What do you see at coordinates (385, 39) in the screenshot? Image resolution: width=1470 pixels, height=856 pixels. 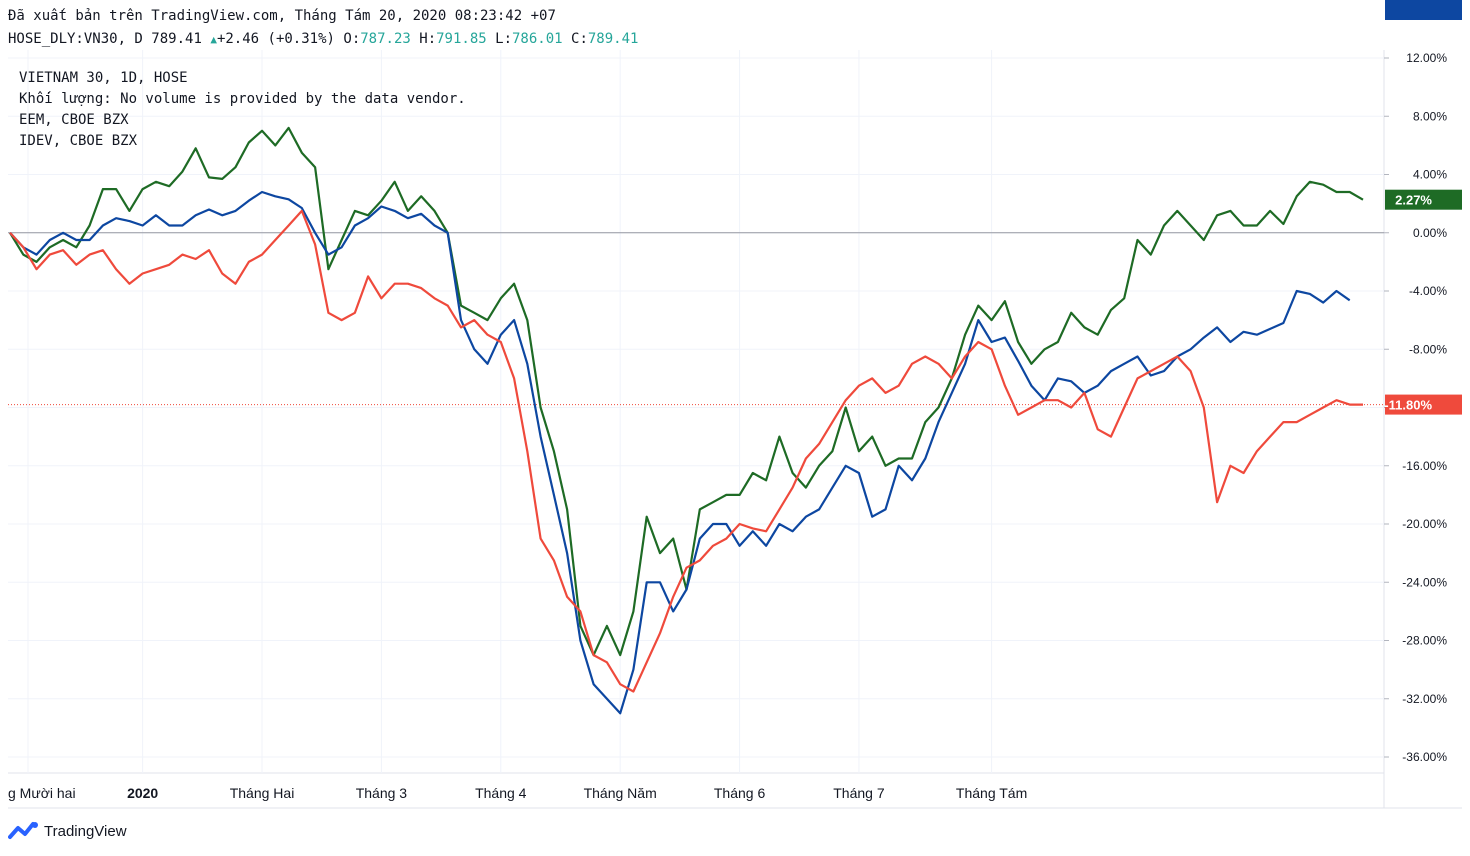 I see `open-value: 787.23` at bounding box center [385, 39].